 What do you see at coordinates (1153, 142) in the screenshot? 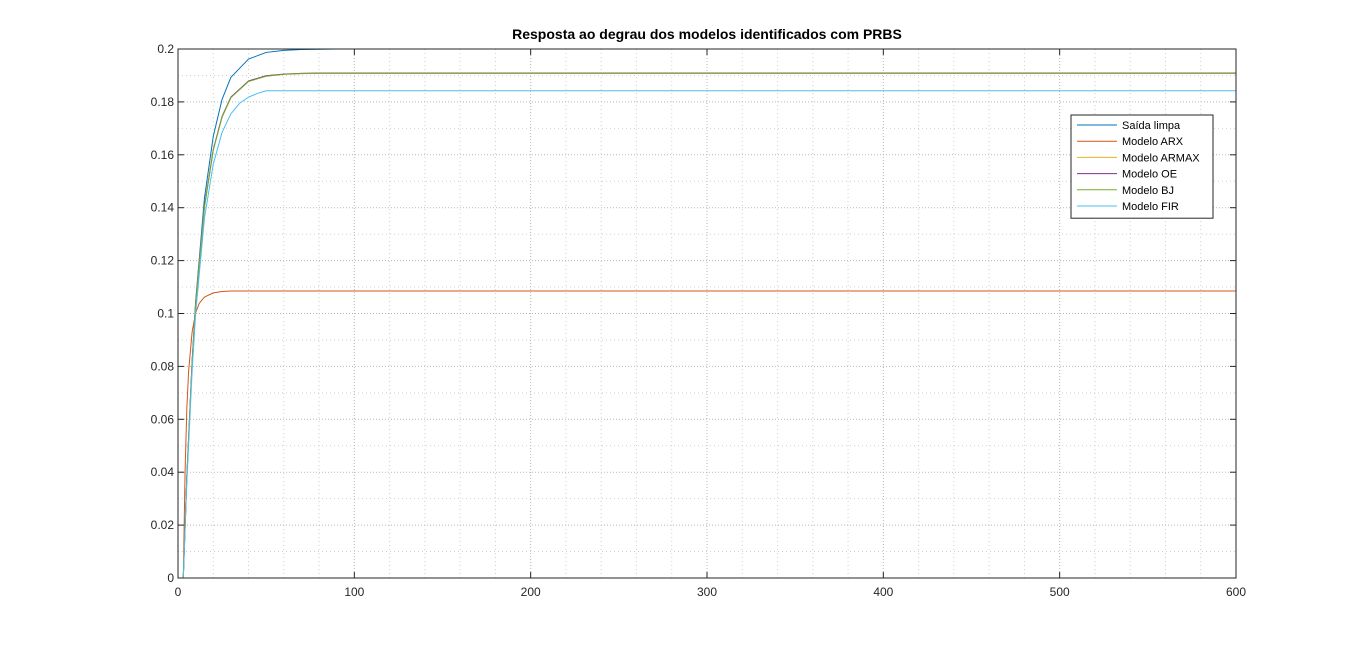
I see `legend-label-modelo-arx: Modelo ARX` at bounding box center [1153, 142].